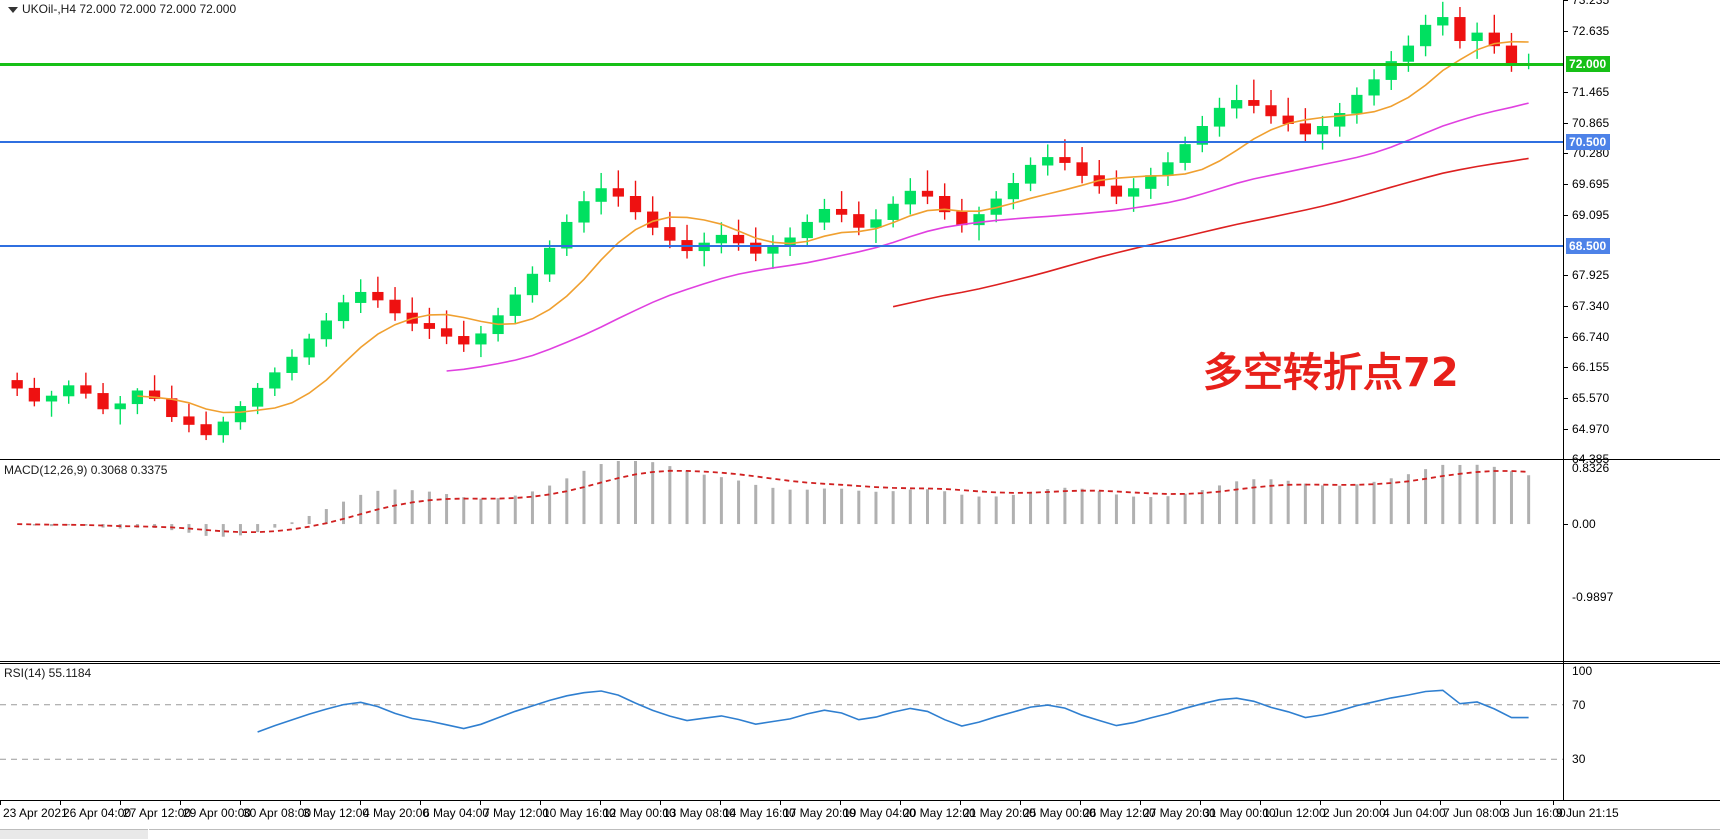 Image resolution: width=1720 pixels, height=839 pixels. What do you see at coordinates (939, 813) in the screenshot?
I see `time-tick-label: 20 May 12:00` at bounding box center [939, 813].